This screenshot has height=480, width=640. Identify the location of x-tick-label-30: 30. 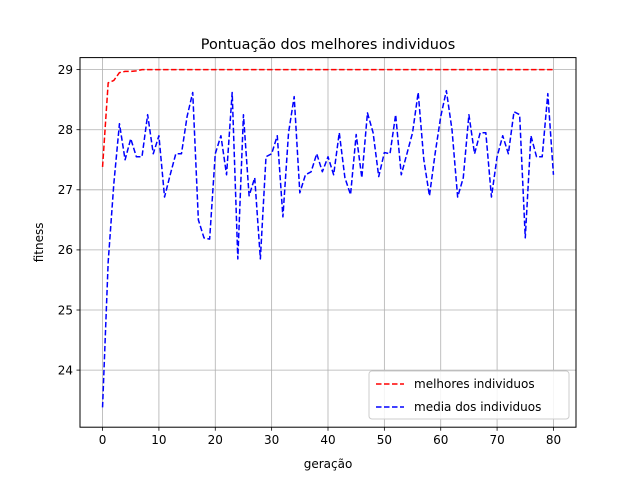
(271, 440).